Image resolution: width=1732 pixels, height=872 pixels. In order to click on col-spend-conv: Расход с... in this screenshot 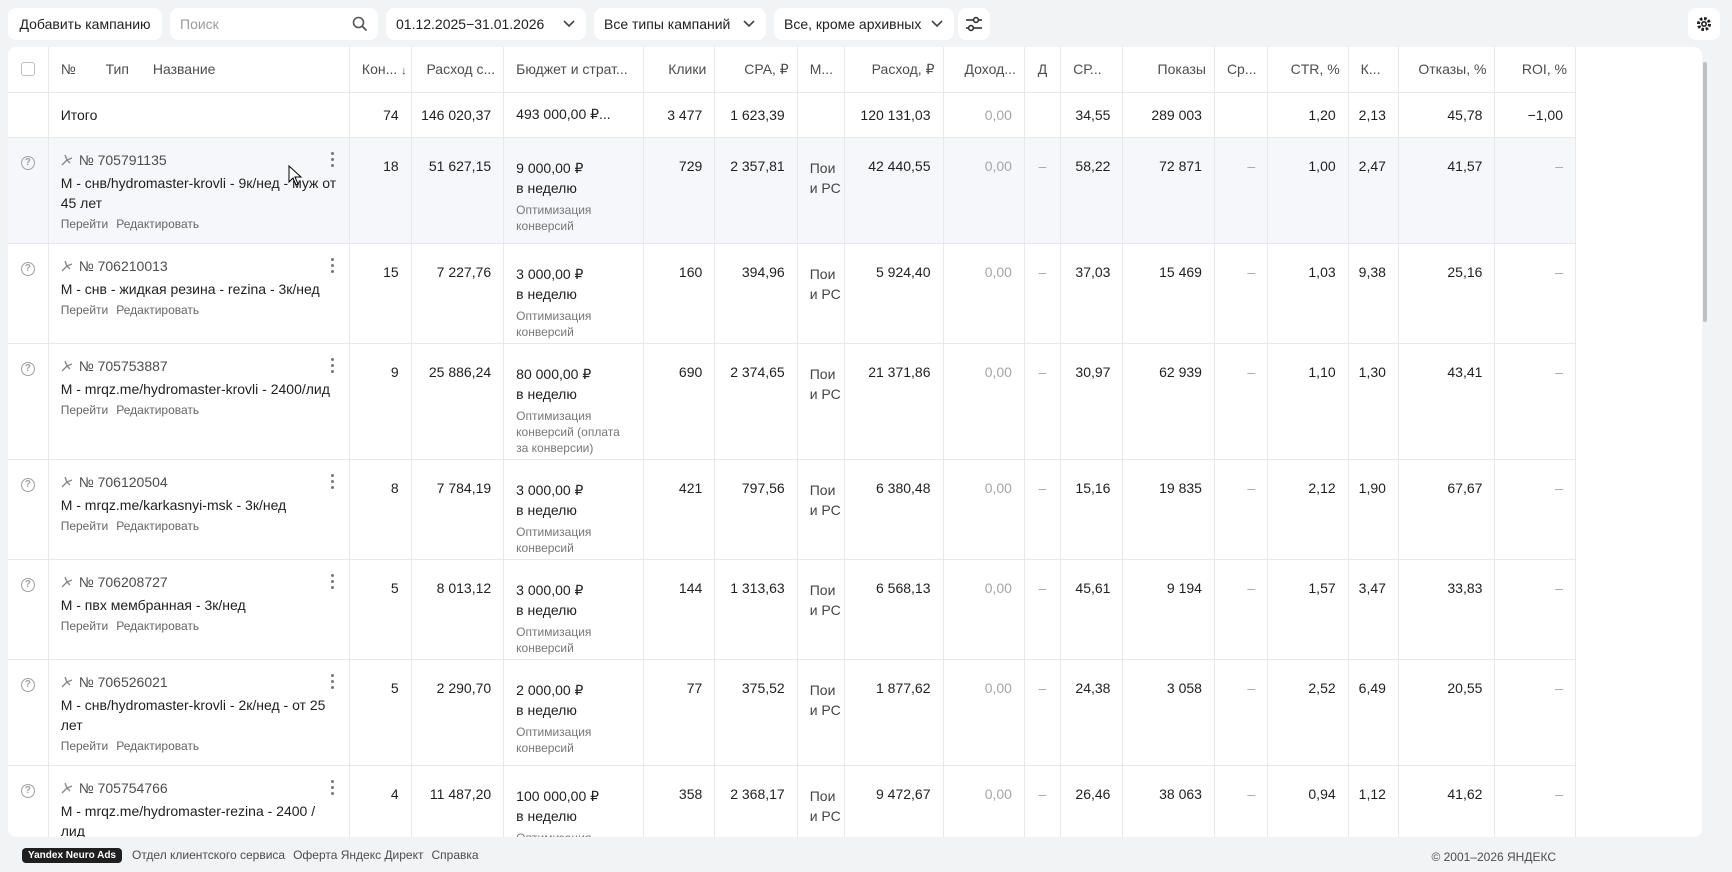, I will do `click(458, 70)`.